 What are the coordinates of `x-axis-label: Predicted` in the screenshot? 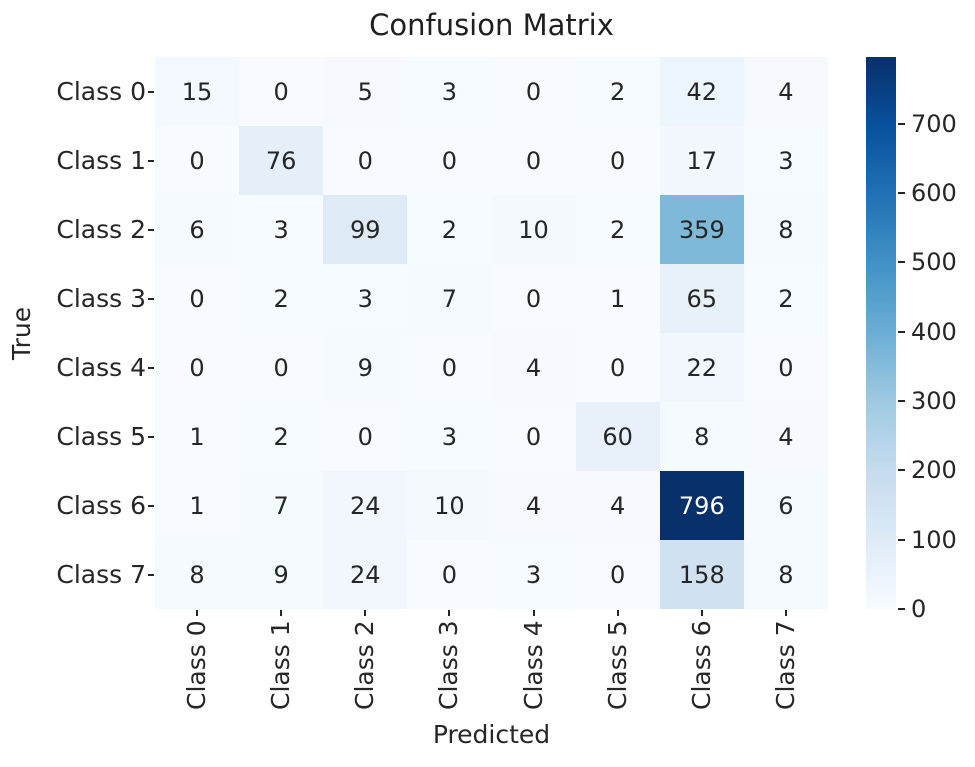 It's located at (491, 734).